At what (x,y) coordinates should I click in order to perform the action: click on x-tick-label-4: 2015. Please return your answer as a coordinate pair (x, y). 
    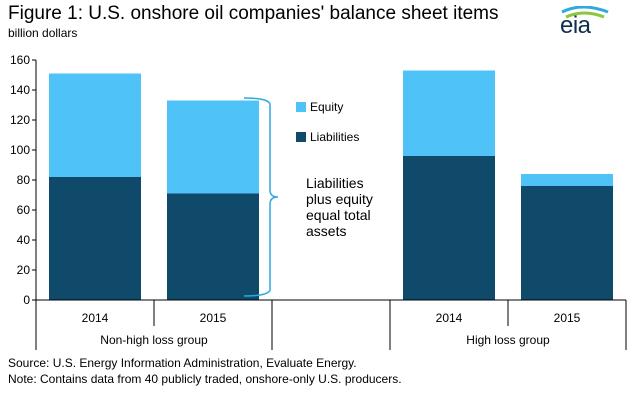
    Looking at the image, I should click on (567, 318).